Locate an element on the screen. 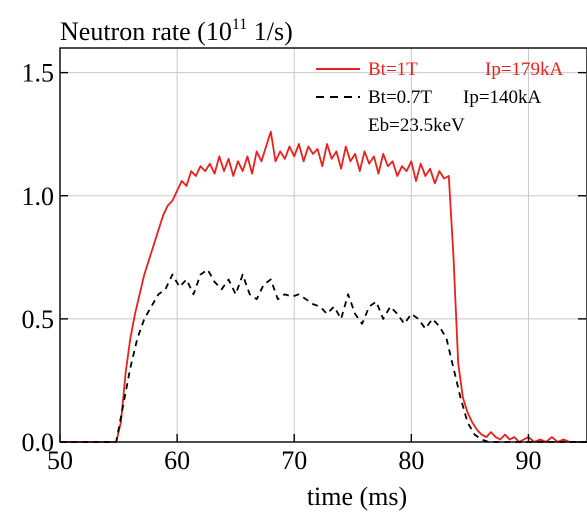 The width and height of the screenshot is (587, 520). x-axis-label: time (ms) is located at coordinates (357, 496).